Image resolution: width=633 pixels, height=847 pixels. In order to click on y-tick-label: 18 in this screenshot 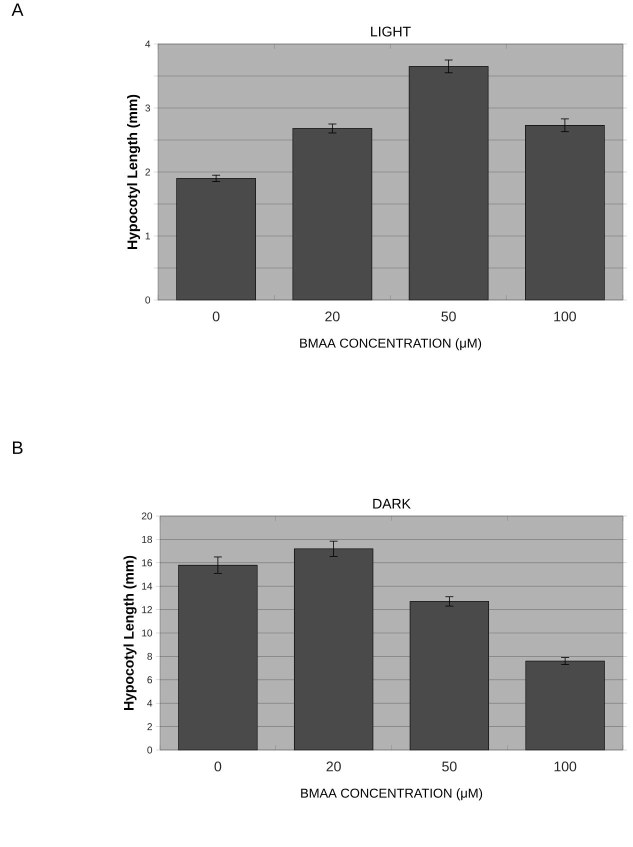, I will do `click(147, 539)`.